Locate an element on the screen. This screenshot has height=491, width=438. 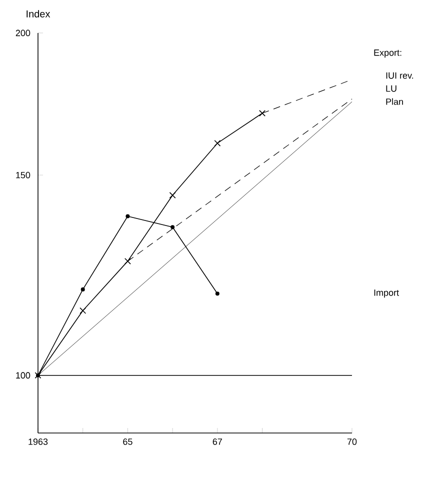
text: IUI rev. is located at coordinates (400, 75).